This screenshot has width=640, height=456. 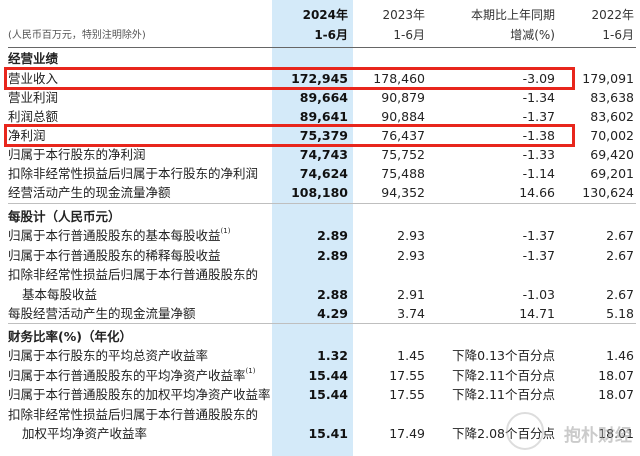 What do you see at coordinates (33, 97) in the screenshot?
I see `row-label: 营业利润` at bounding box center [33, 97].